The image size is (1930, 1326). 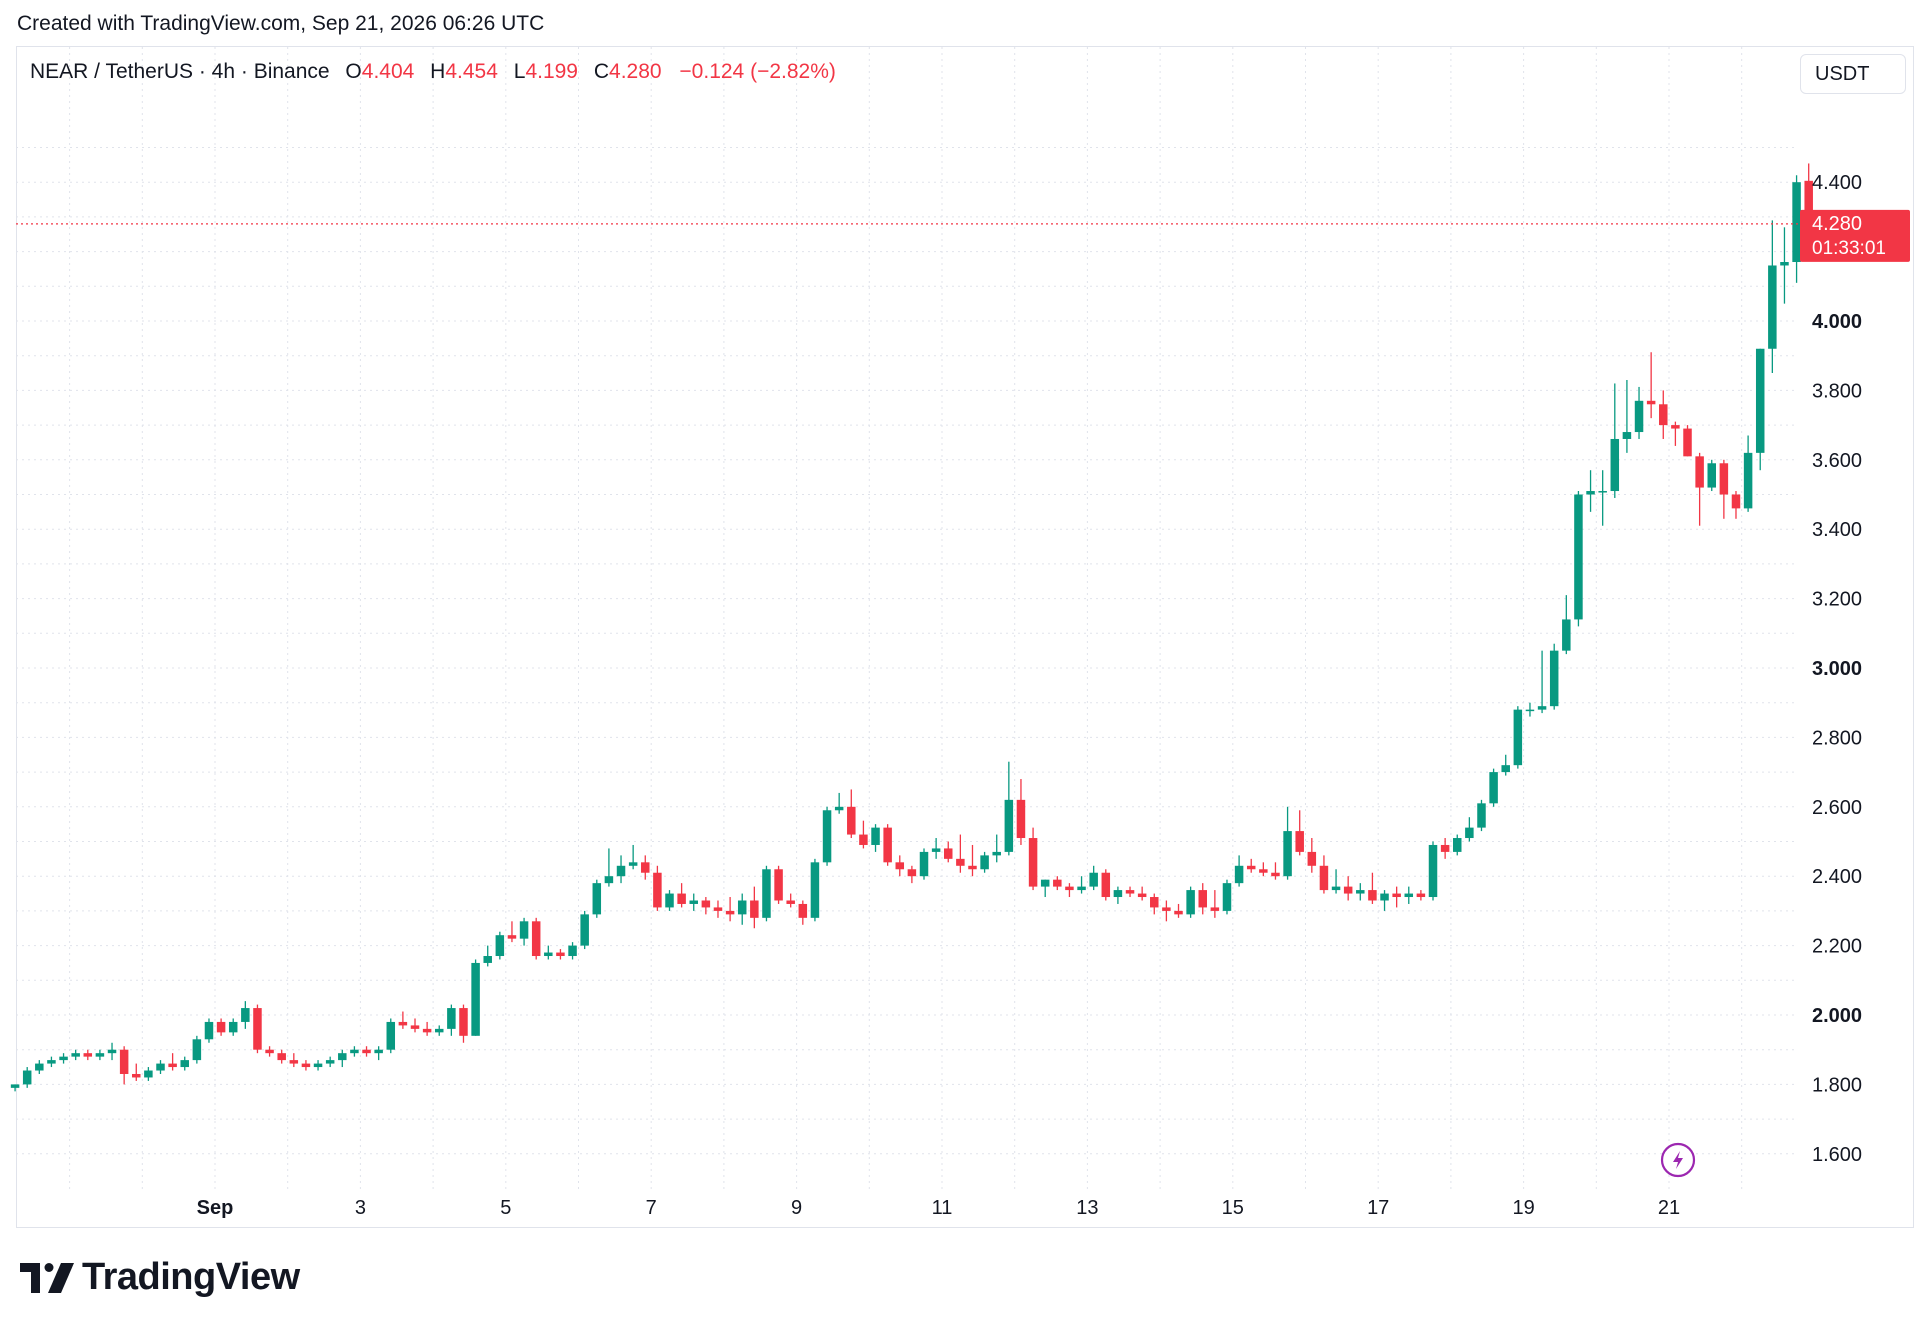 What do you see at coordinates (388, 71) in the screenshot?
I see `open-value: 4.404` at bounding box center [388, 71].